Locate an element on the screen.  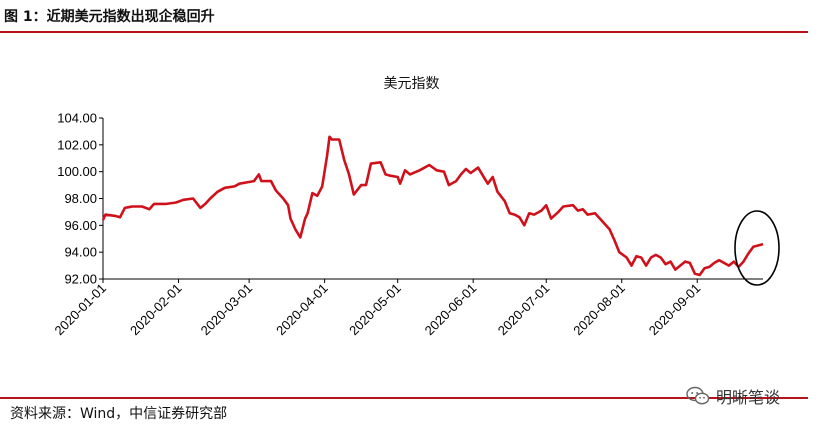
y-tick-label: 94.00 is located at coordinates (80, 252).